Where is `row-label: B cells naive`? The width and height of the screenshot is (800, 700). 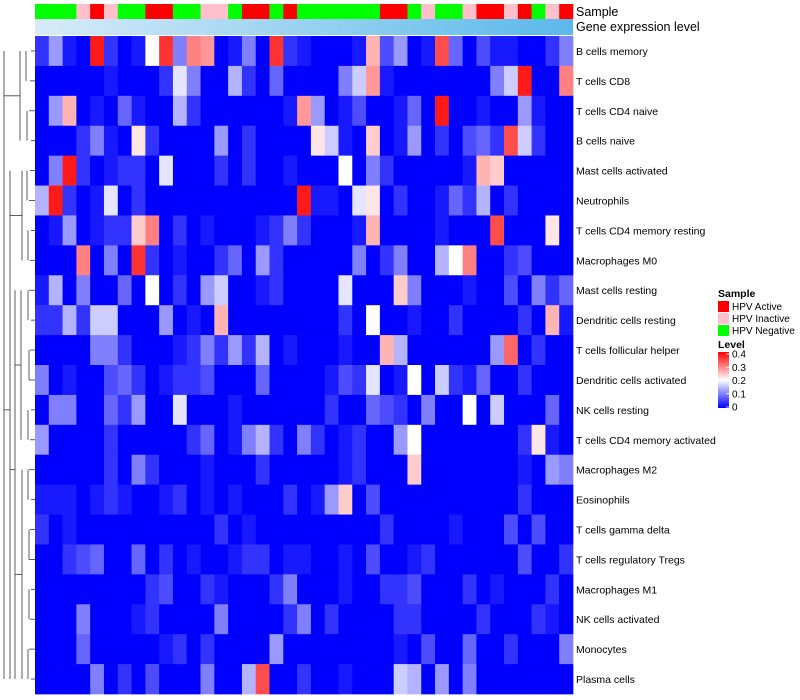 row-label: B cells naive is located at coordinates (605, 142).